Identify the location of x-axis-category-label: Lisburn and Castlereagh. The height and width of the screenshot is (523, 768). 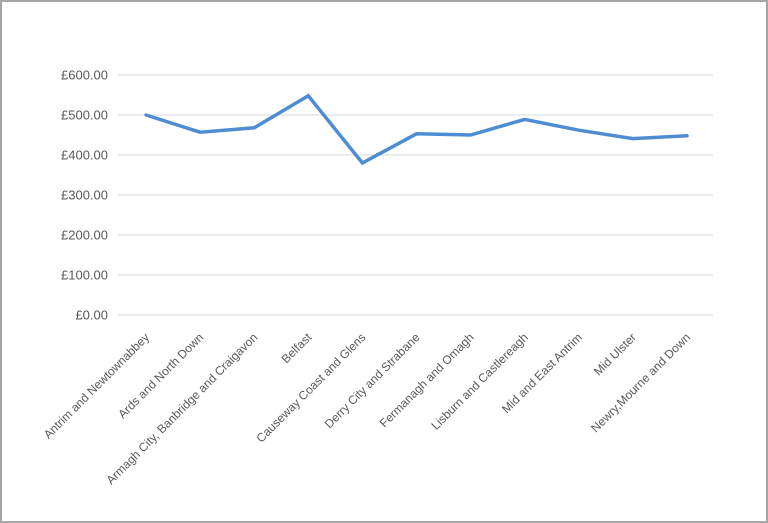
(479, 381).